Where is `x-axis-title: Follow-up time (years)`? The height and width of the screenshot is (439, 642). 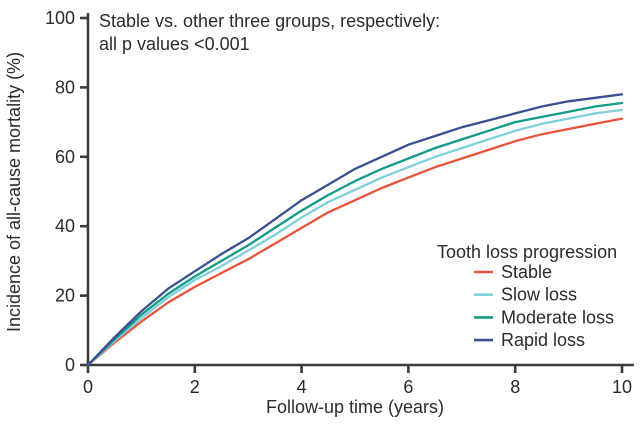
x-axis-title: Follow-up time (years) is located at coordinates (355, 407).